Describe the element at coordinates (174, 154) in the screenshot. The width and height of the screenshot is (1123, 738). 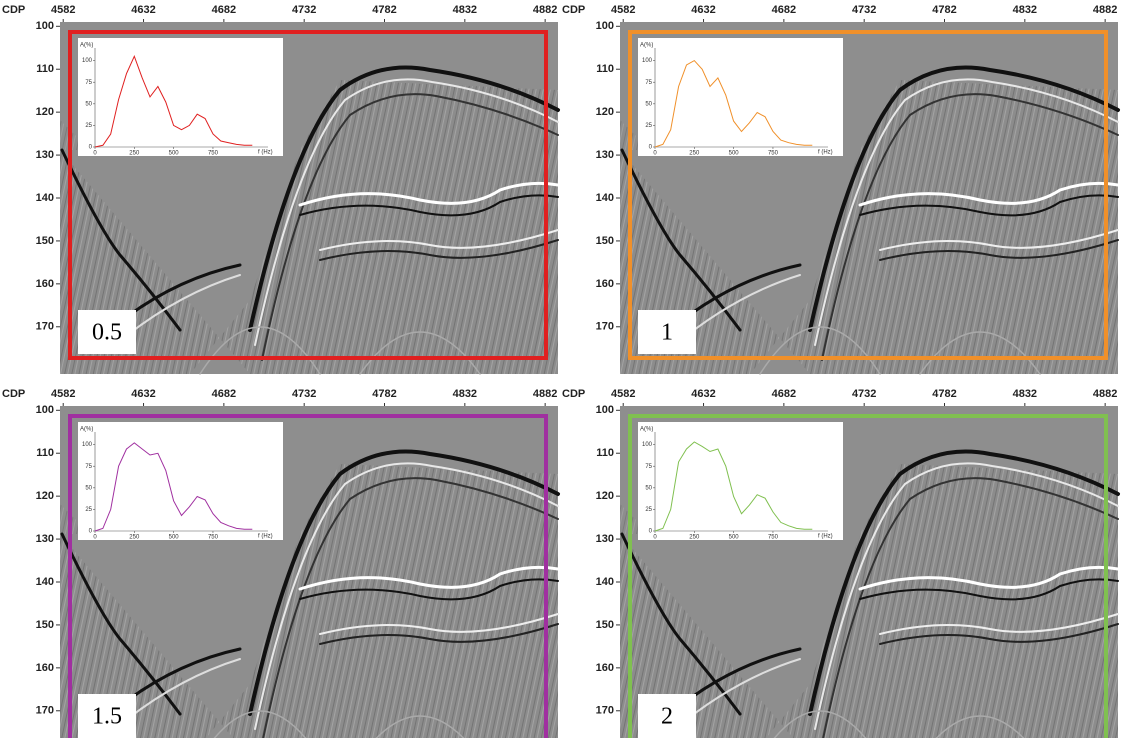
I see `inset-x-tick-label: 500` at that location.